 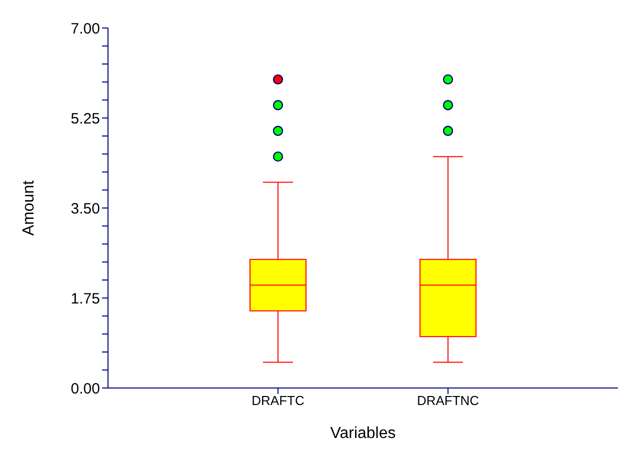 I want to click on y-tick-label: 5.25, so click(x=85, y=119).